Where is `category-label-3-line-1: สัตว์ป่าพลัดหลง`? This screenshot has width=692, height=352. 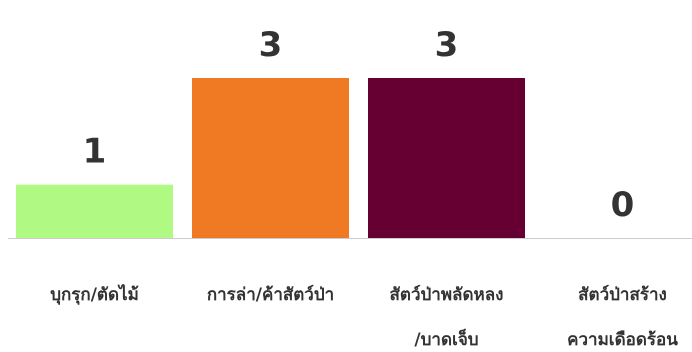
category-label-3-line-1: สัตว์ป่าพลัดหลง is located at coordinates (447, 294).